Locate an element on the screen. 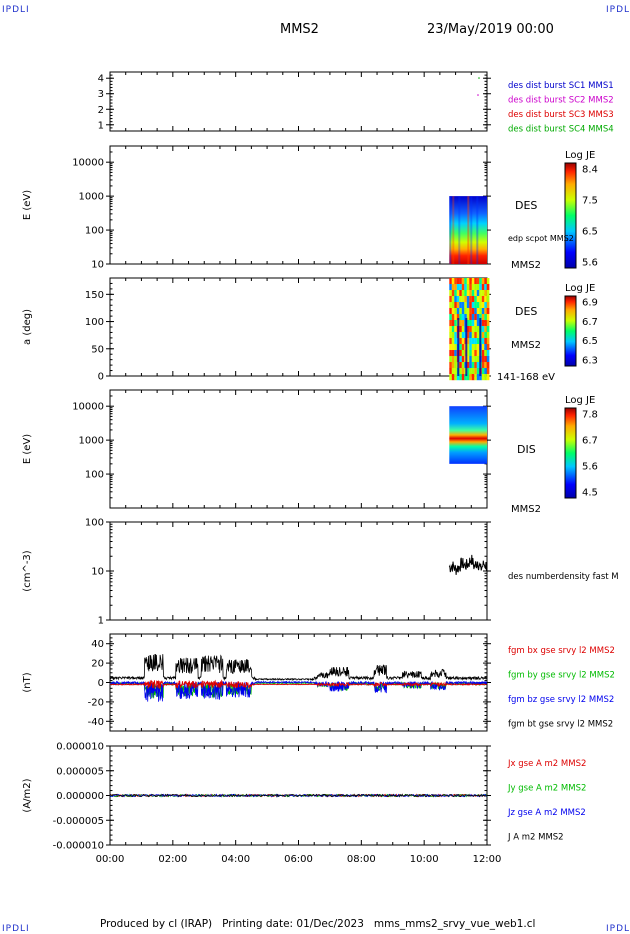 Image resolution: width=630 pixels, height=934 pixels. density-series-line is located at coordinates (467, 564).